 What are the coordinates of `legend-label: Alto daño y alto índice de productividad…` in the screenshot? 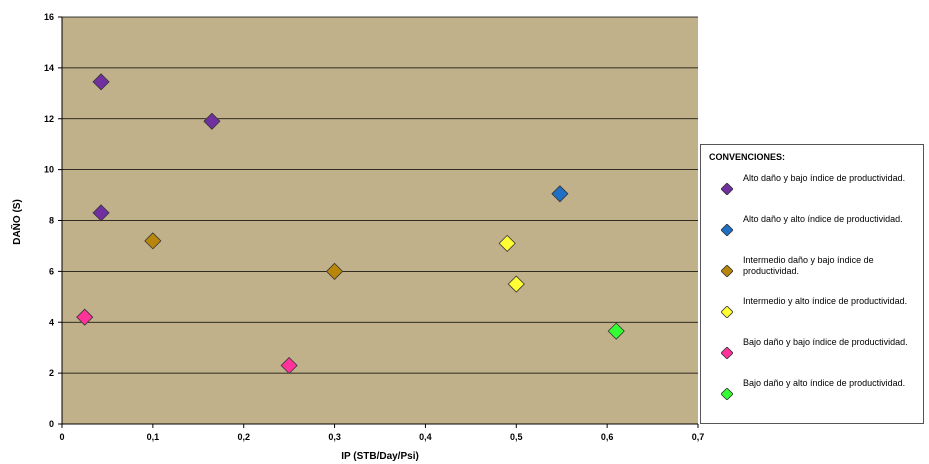 It's located at (830, 219).